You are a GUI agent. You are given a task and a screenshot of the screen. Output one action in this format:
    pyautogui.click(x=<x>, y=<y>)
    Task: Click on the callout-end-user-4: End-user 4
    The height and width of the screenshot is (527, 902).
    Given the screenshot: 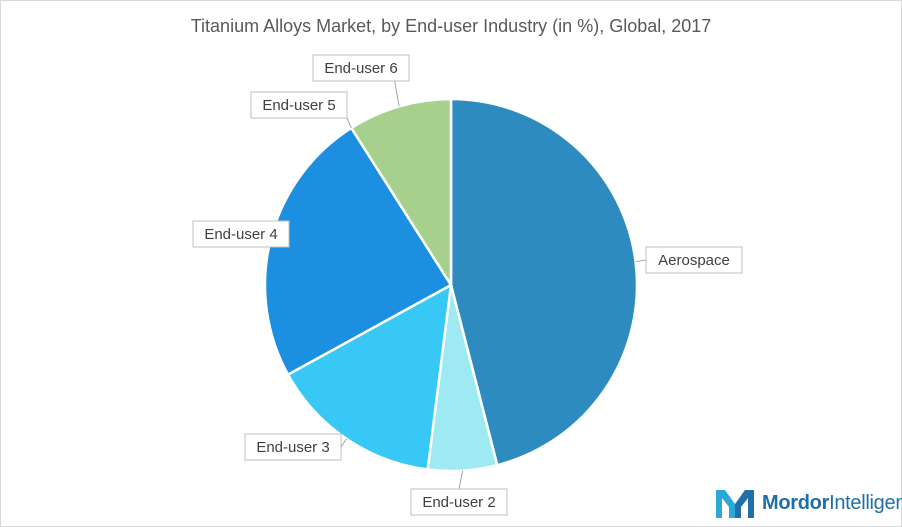 What is the action you would take?
    pyautogui.click(x=241, y=234)
    